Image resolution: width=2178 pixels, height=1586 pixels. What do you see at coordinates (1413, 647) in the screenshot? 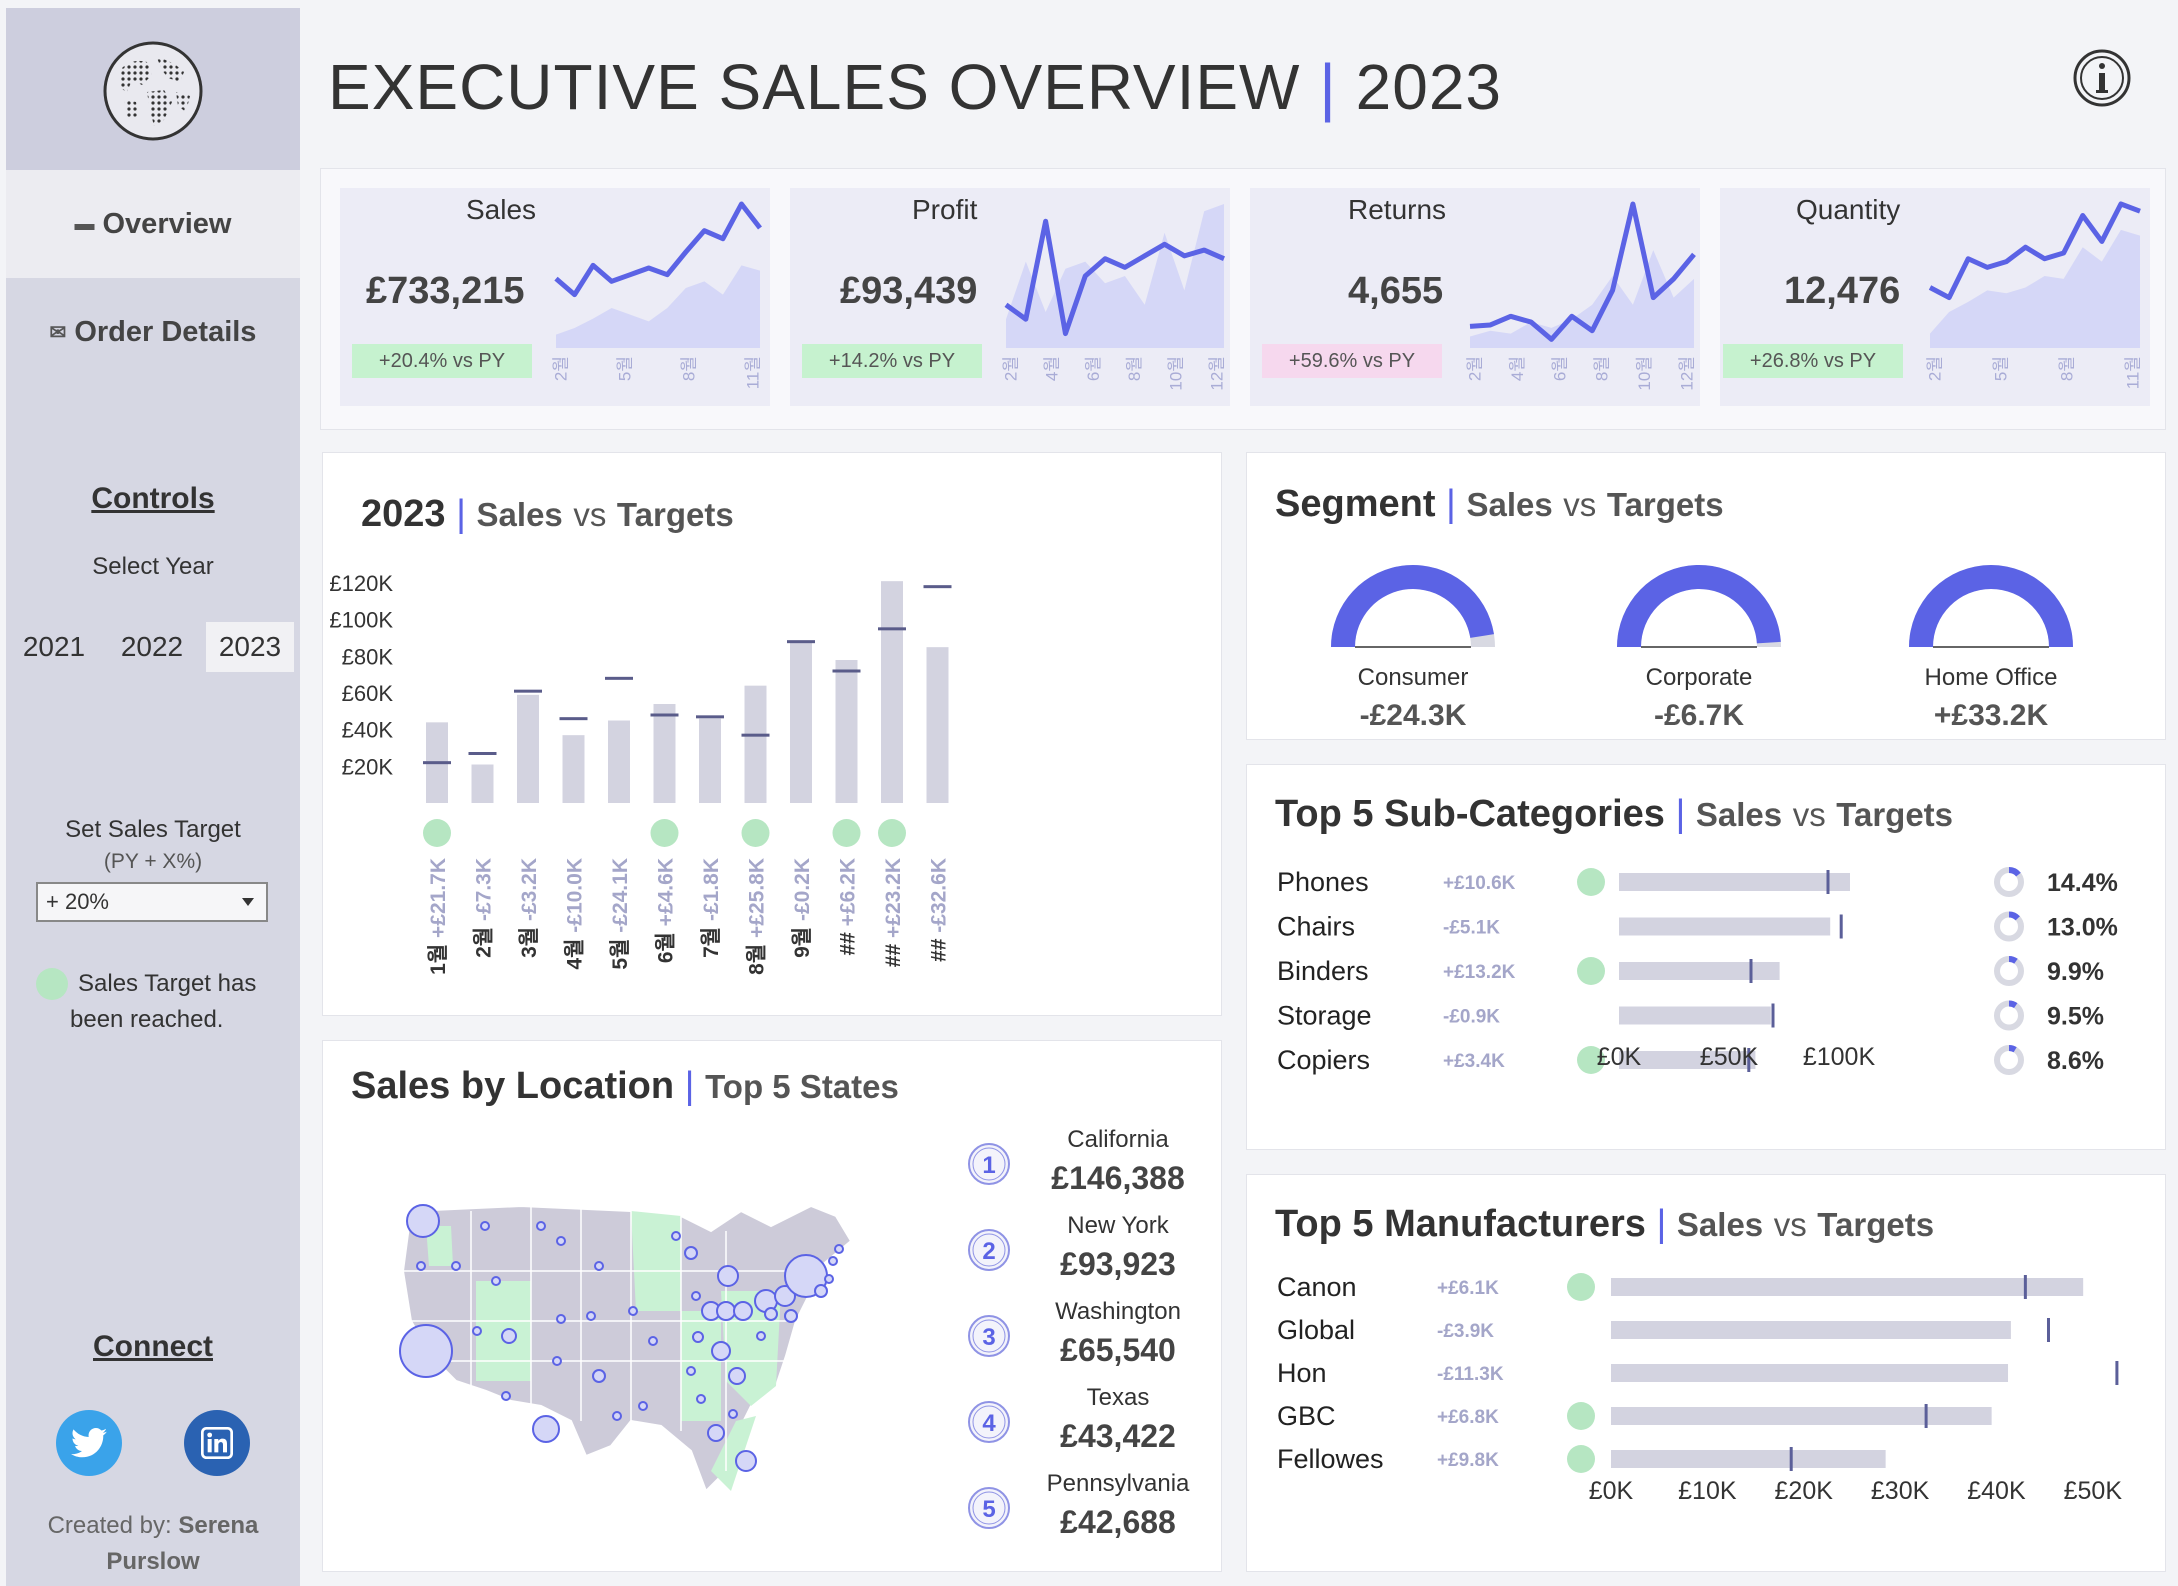
I see `gauge-baseline` at bounding box center [1413, 647].